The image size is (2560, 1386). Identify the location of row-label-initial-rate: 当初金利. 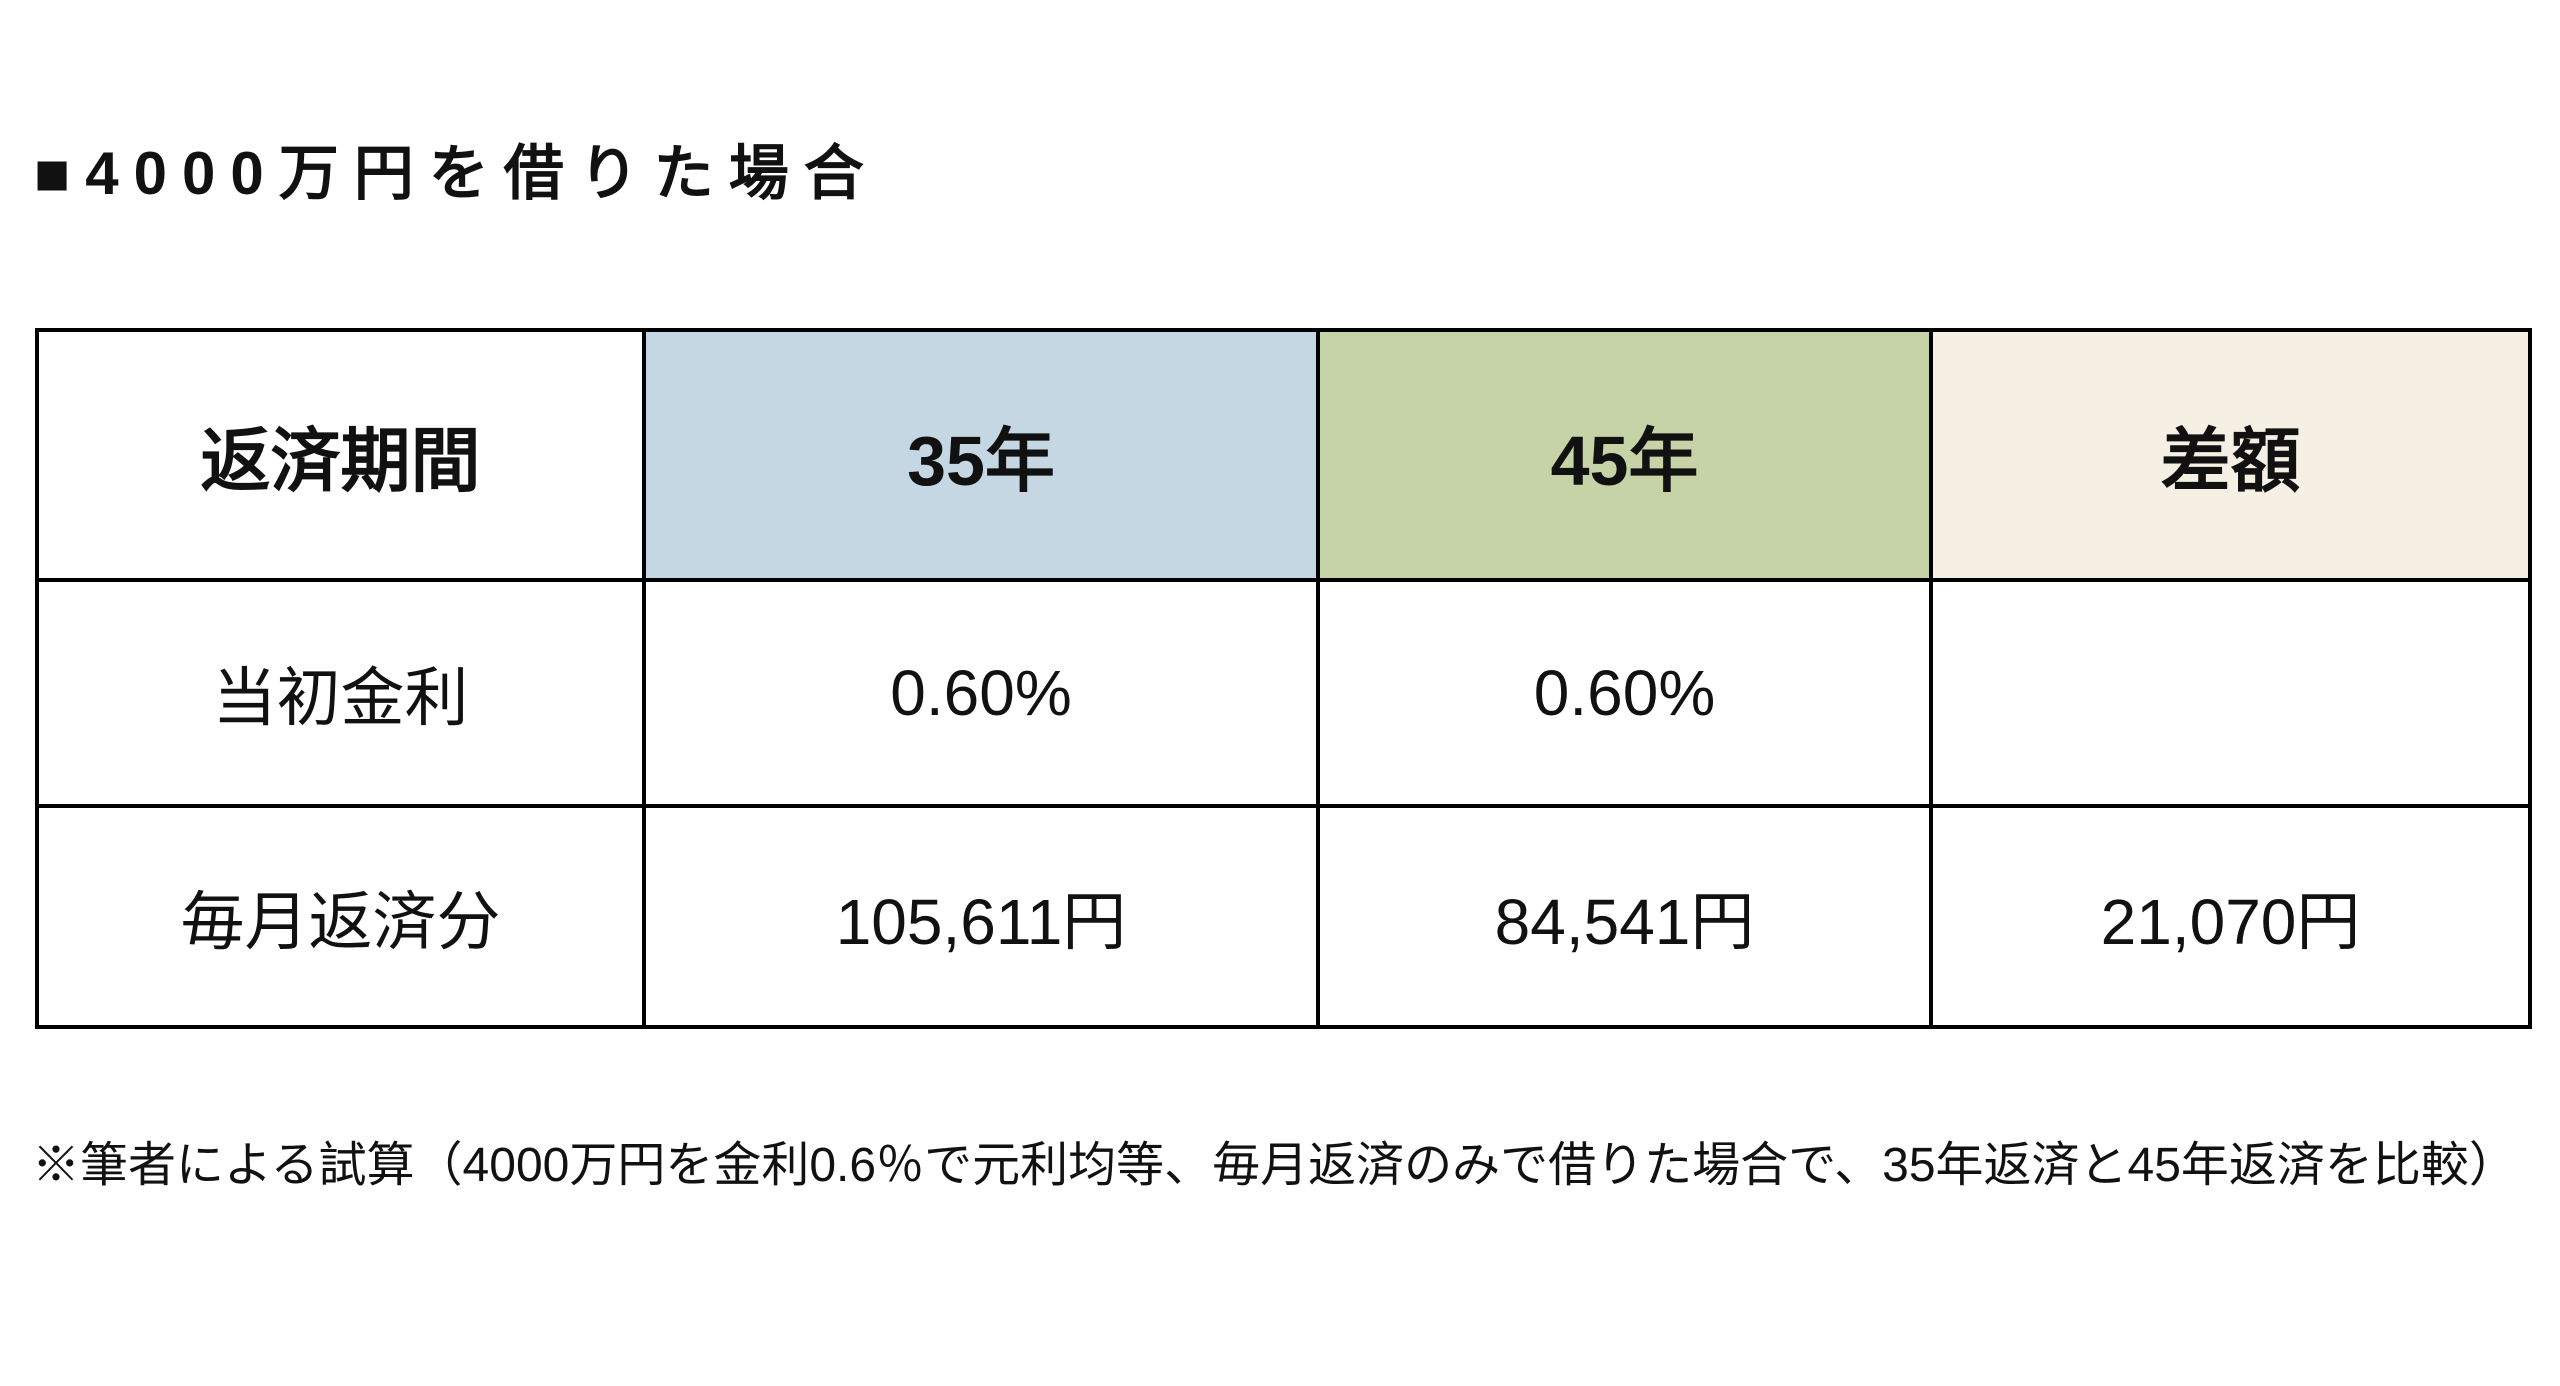
(340, 693).